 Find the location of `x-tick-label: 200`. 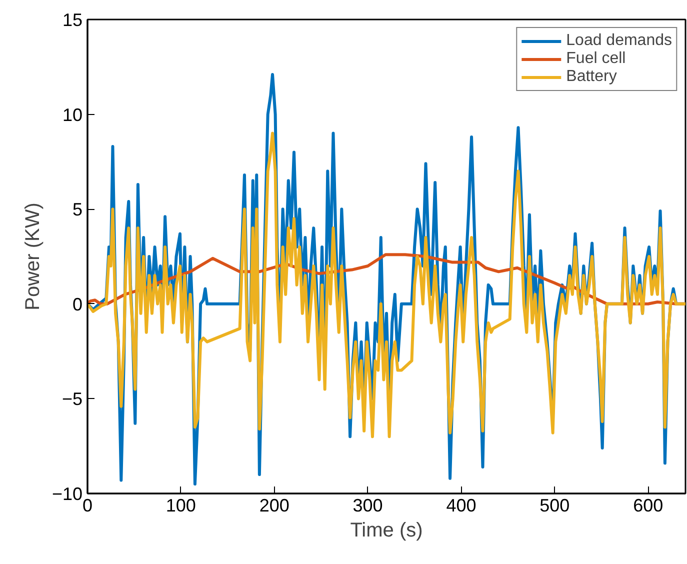

x-tick-label: 200 is located at coordinates (274, 506).